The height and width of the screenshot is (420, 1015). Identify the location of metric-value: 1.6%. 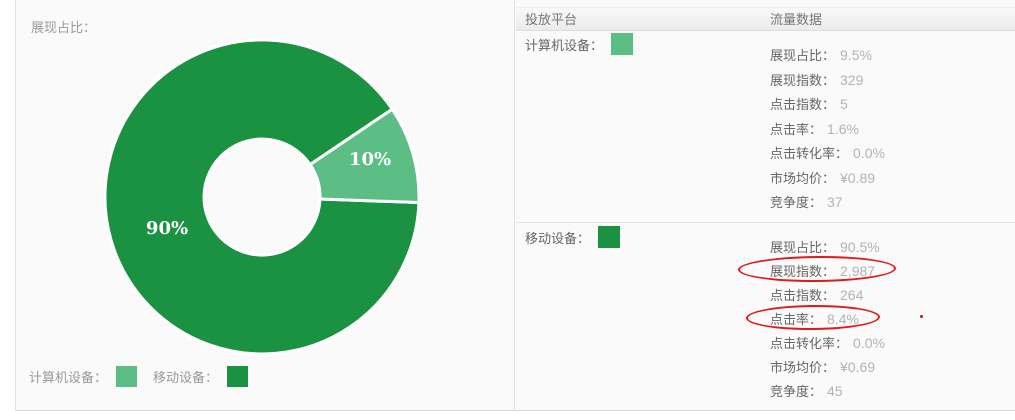
(843, 128).